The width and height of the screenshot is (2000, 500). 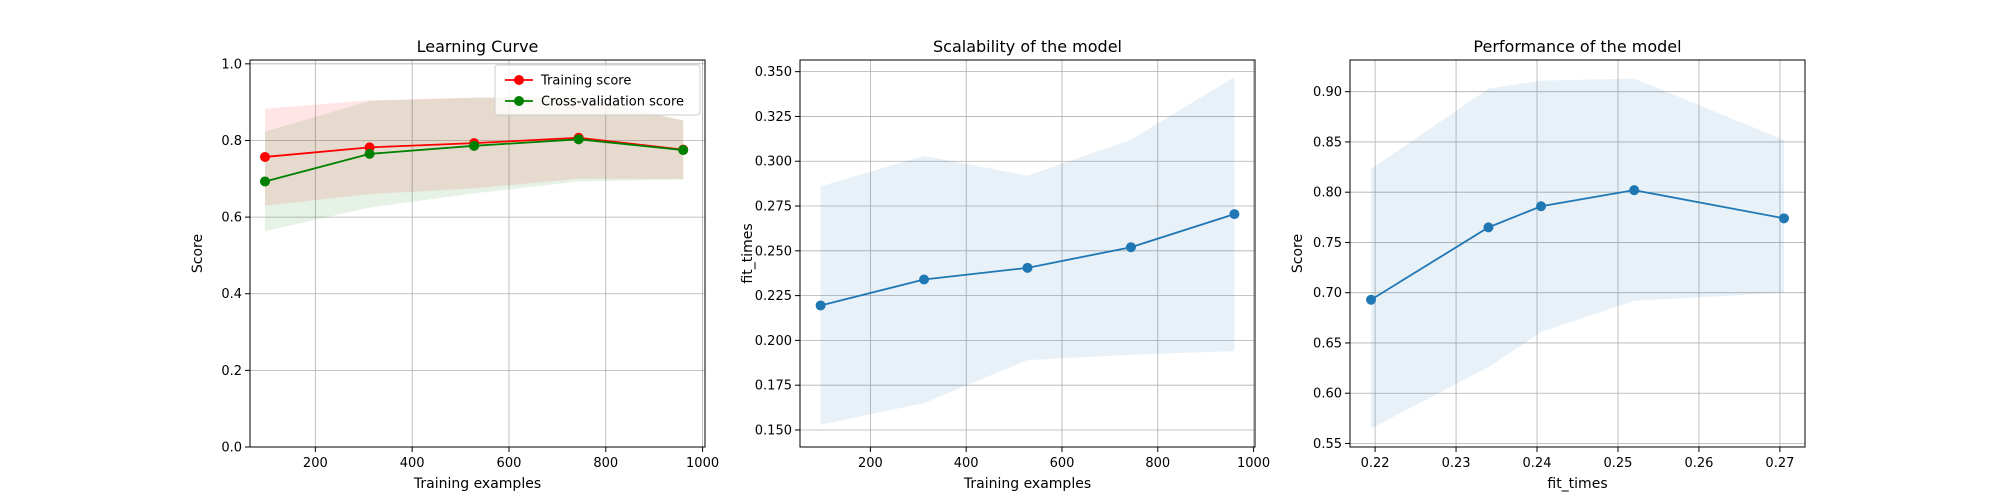 What do you see at coordinates (1327, 243) in the screenshot?
I see `y-tick-label: 0.75` at bounding box center [1327, 243].